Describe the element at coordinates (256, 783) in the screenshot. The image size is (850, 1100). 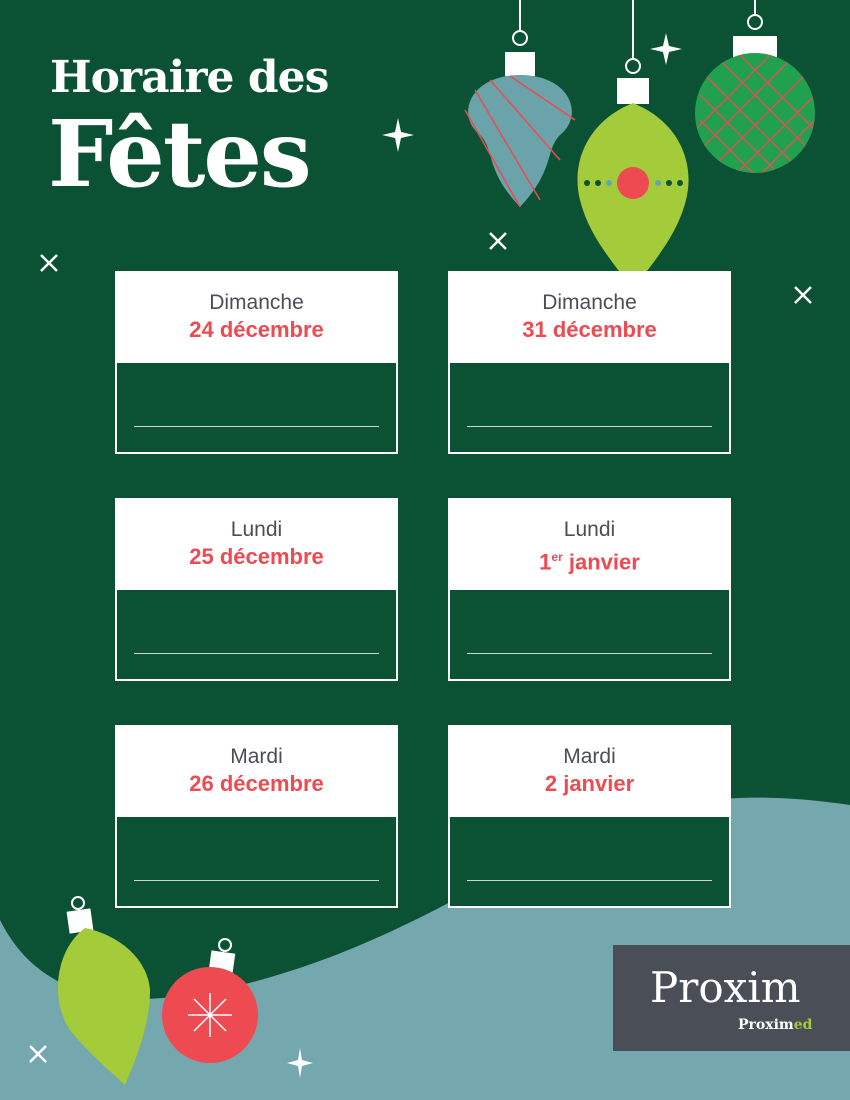
I see `card-date: 26 décembre` at that location.